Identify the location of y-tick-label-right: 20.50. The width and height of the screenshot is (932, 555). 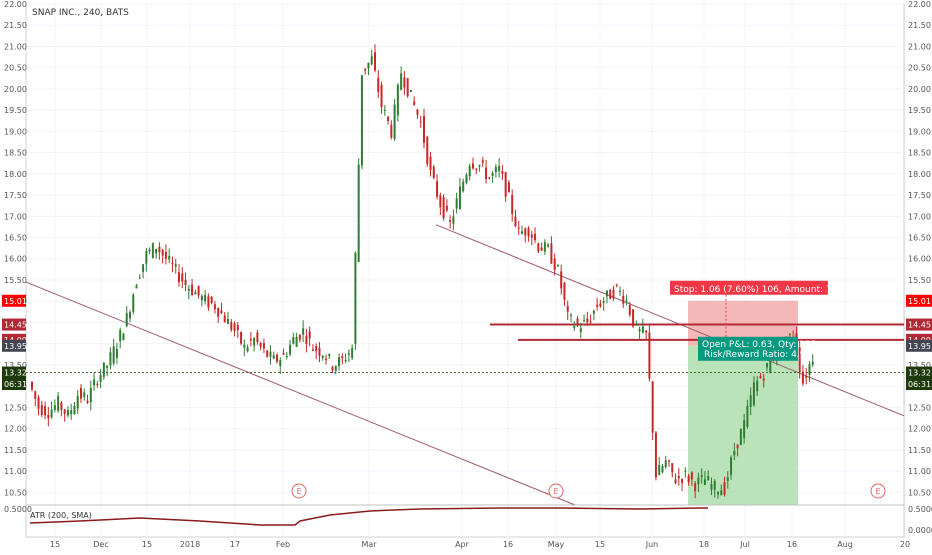
(919, 68).